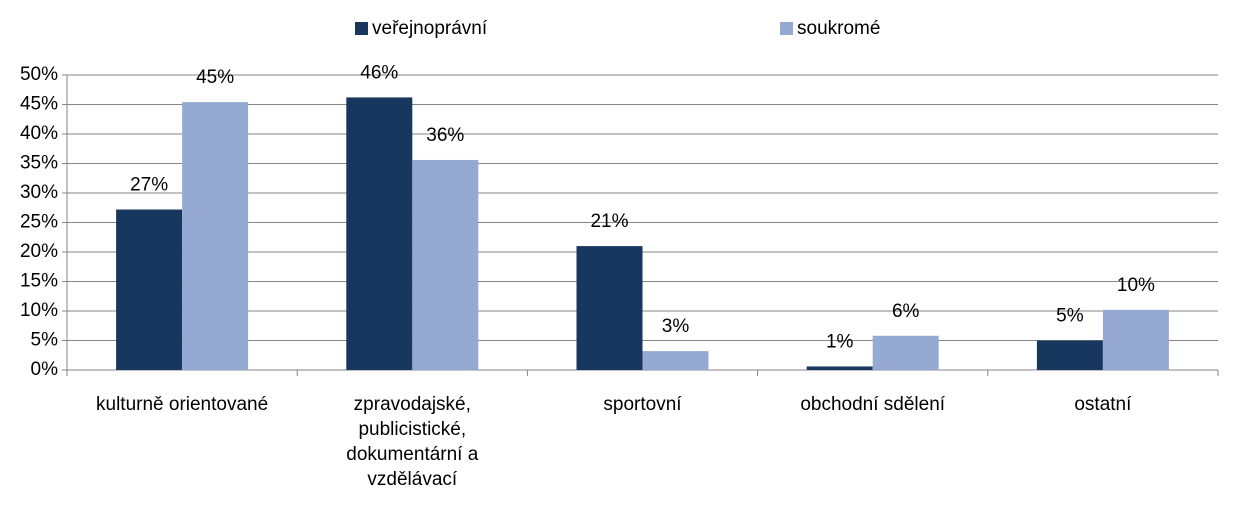 Image resolution: width=1234 pixels, height=510 pixels. I want to click on data-label: 10%, so click(1136, 285).